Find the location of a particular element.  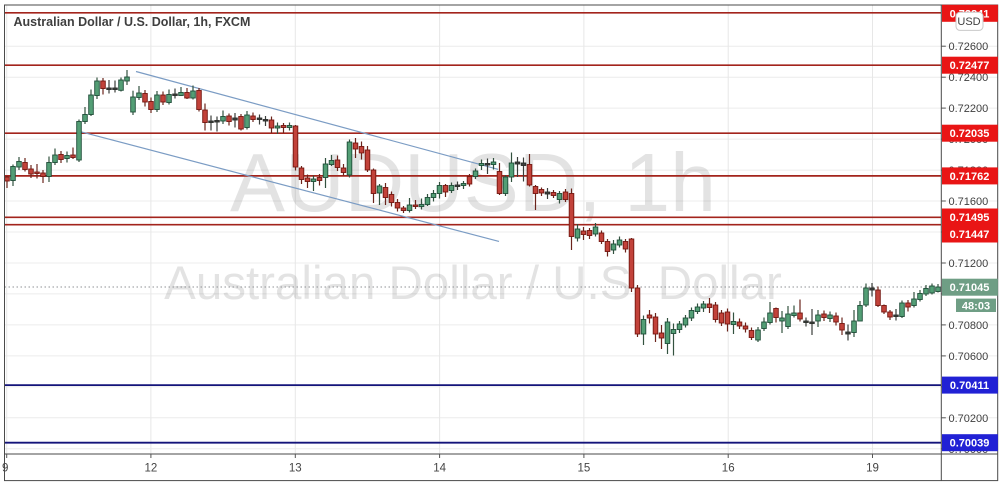

svg-text: 0.72200 is located at coordinates (969, 109).